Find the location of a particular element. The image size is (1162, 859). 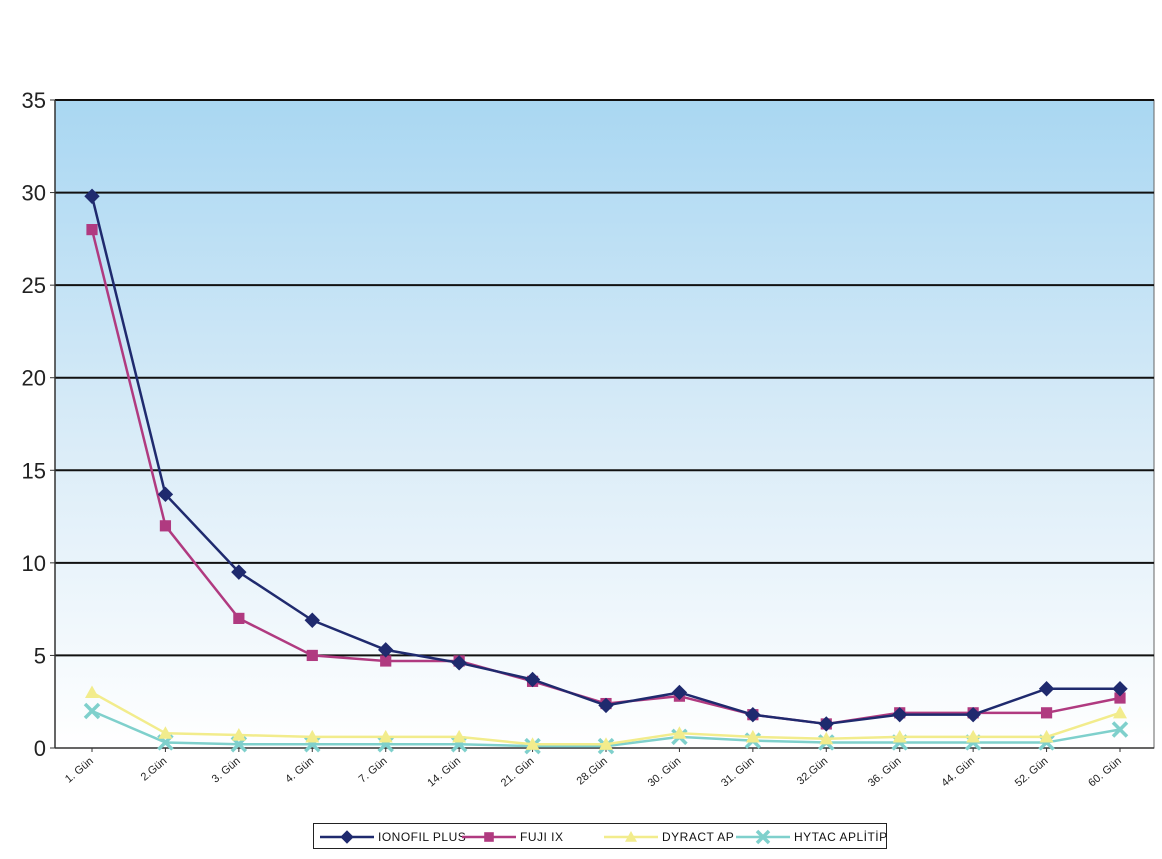

legend-label: FUJI IX is located at coordinates (542, 837).